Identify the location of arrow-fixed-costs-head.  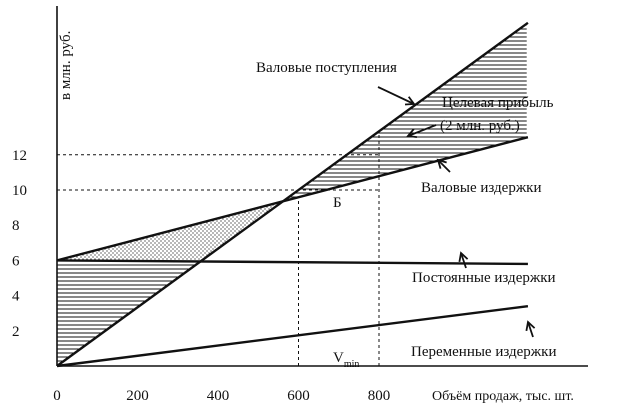
(463, 257).